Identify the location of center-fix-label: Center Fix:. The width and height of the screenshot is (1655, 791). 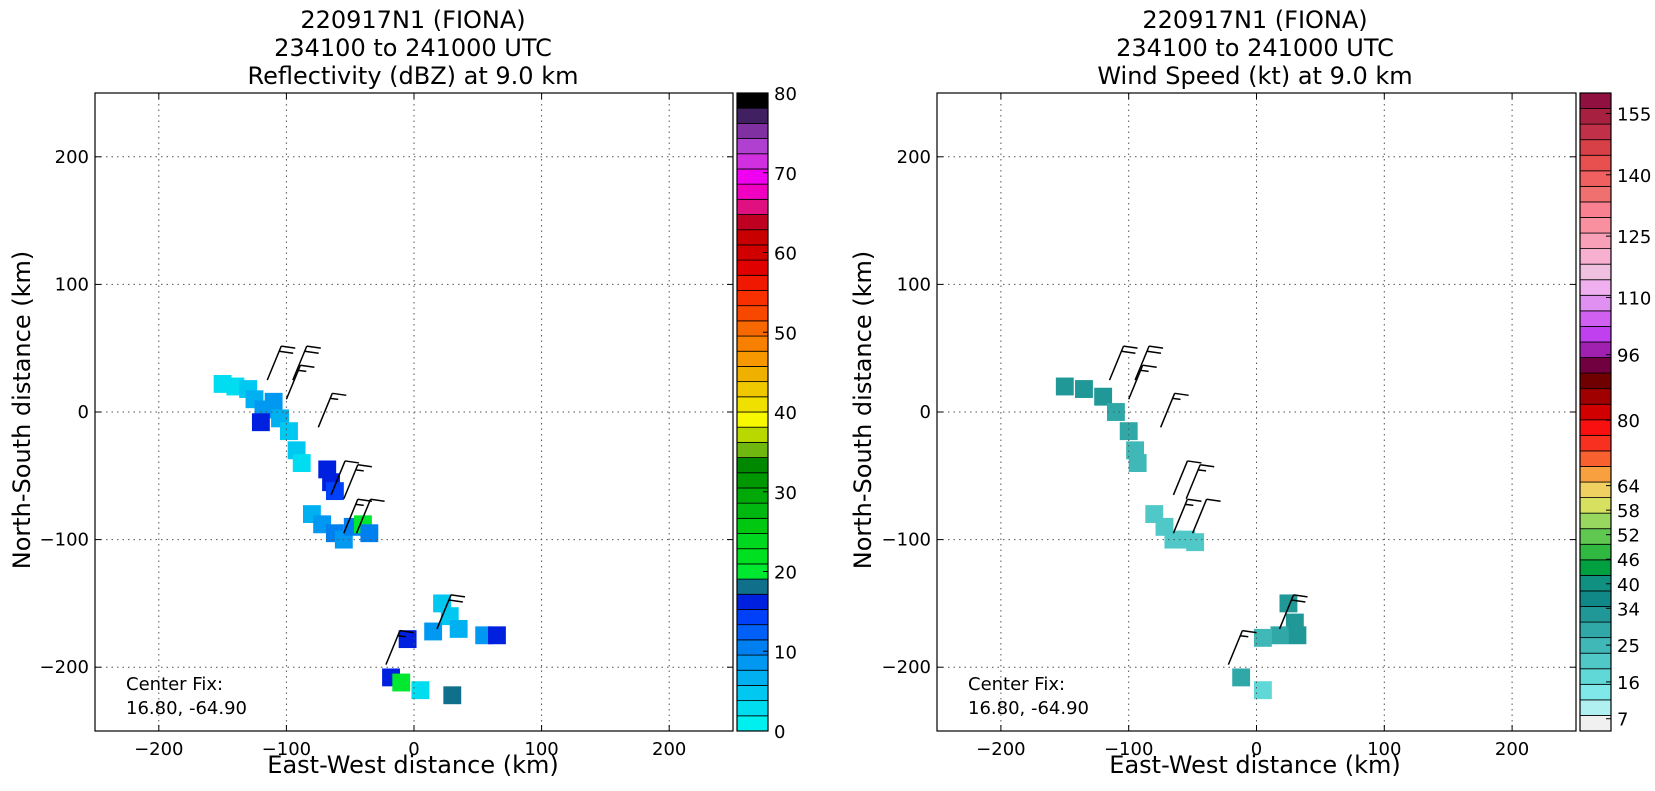
(174, 684).